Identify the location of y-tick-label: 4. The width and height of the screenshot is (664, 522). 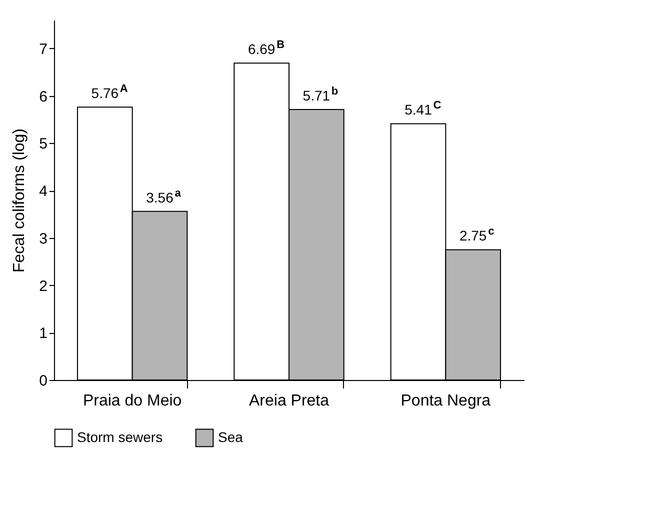
(43, 191).